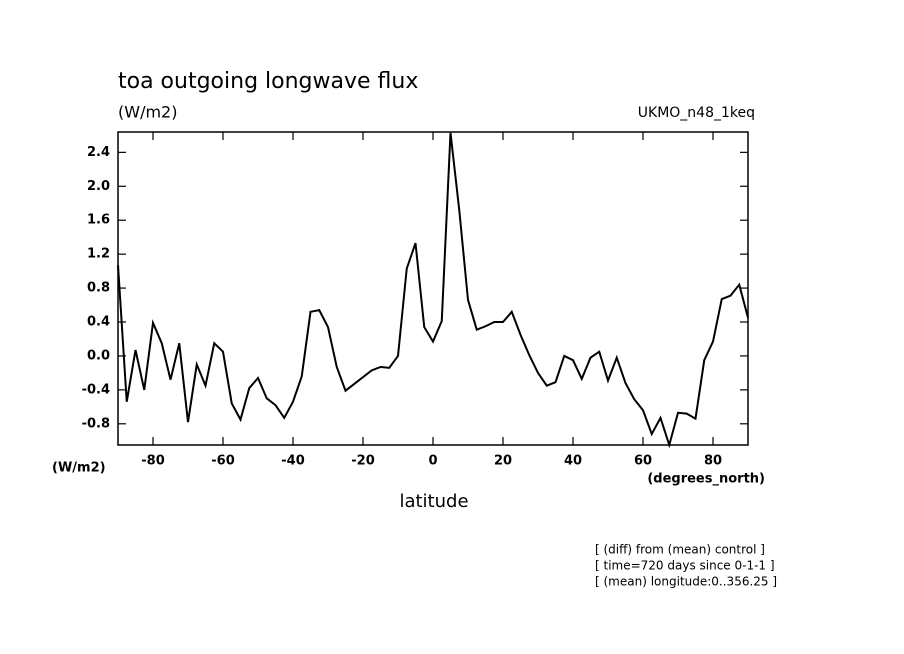  What do you see at coordinates (503, 461) in the screenshot?
I see `x-tick-label: 20` at bounding box center [503, 461].